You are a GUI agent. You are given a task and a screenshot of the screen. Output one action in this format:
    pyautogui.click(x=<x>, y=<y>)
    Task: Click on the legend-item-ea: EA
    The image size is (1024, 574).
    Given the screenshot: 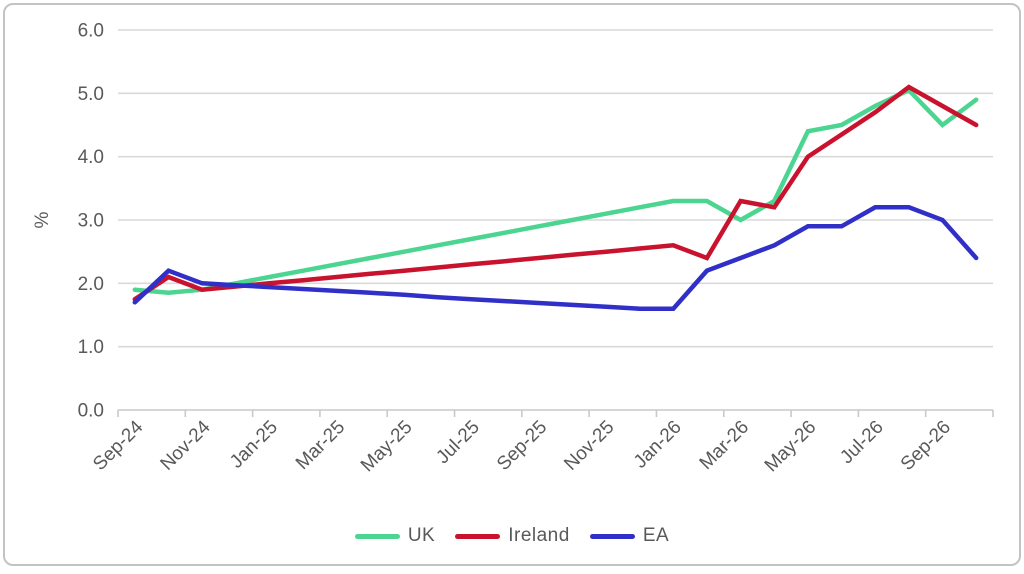 What is the action you would take?
    pyautogui.click(x=629, y=536)
    